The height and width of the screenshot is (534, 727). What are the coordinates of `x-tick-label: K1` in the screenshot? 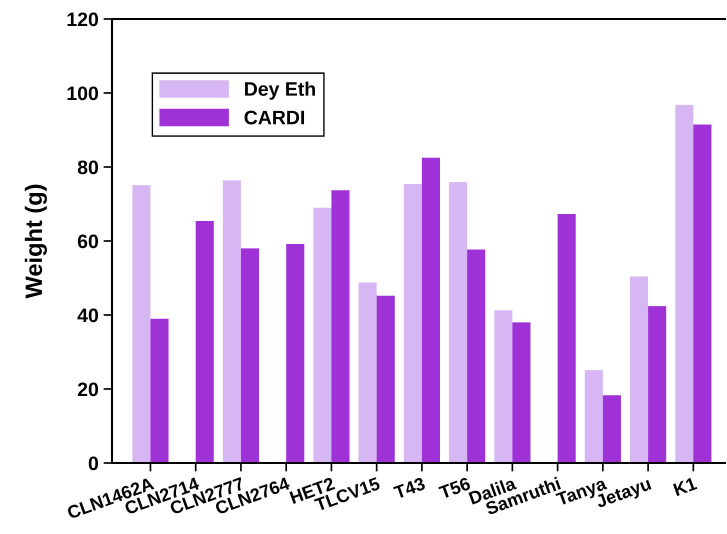 It's located at (685, 486).